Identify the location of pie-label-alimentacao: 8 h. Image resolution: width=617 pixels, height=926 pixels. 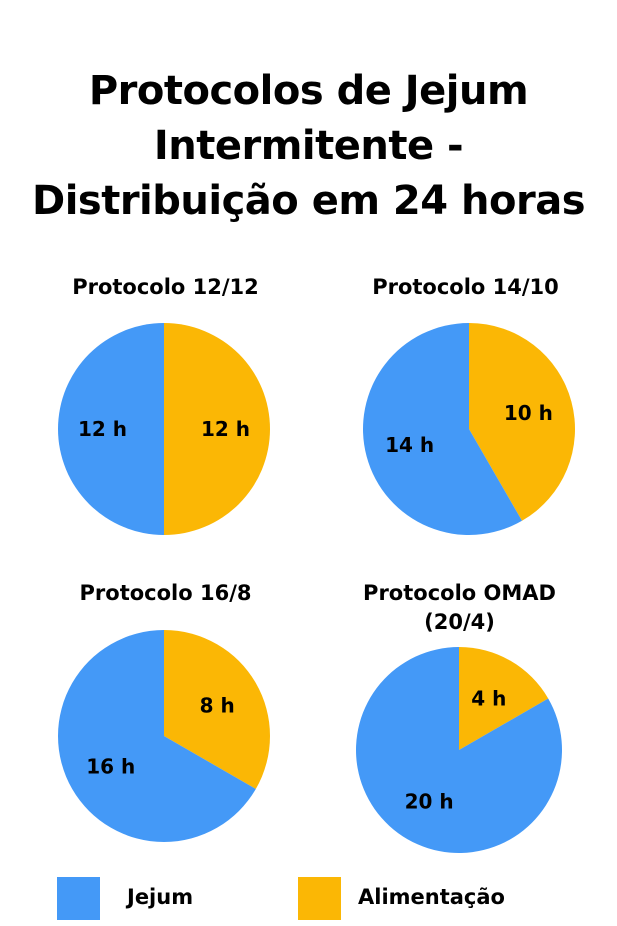
(217, 705).